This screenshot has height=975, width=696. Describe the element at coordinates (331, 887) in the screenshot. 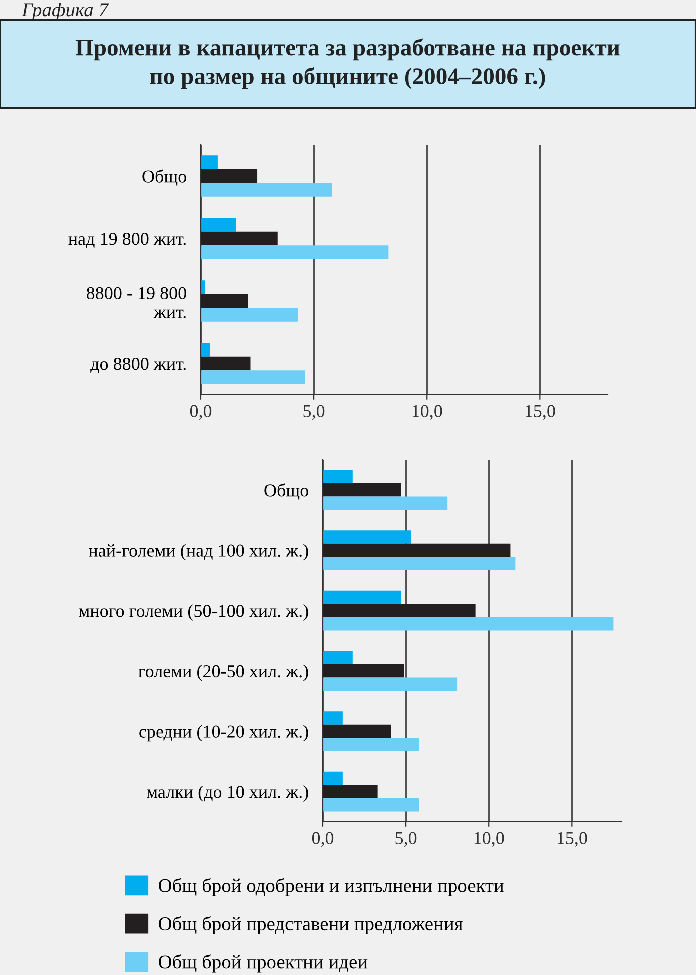

I see `legend-label: Общ брой одобрени и изпълнени проекти` at that location.